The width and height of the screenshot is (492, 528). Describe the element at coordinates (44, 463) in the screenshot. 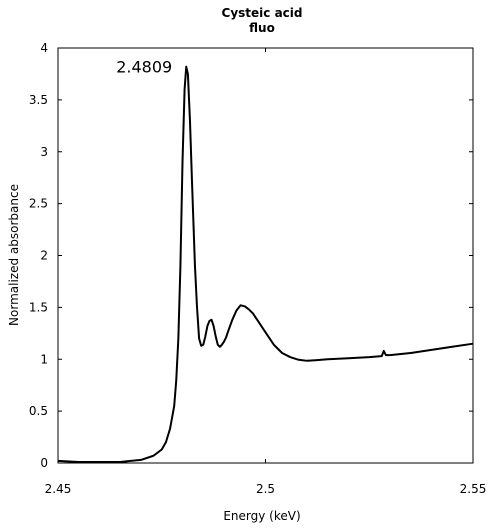

I see `y-tick-label: 0` at that location.